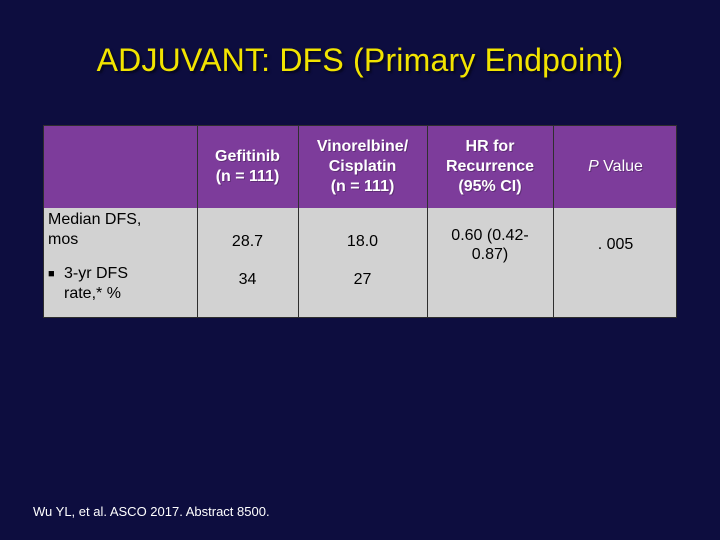  I want to click on row-label-3yr-dfs: ■ 3-yr DFS rate,* %, so click(123, 284).